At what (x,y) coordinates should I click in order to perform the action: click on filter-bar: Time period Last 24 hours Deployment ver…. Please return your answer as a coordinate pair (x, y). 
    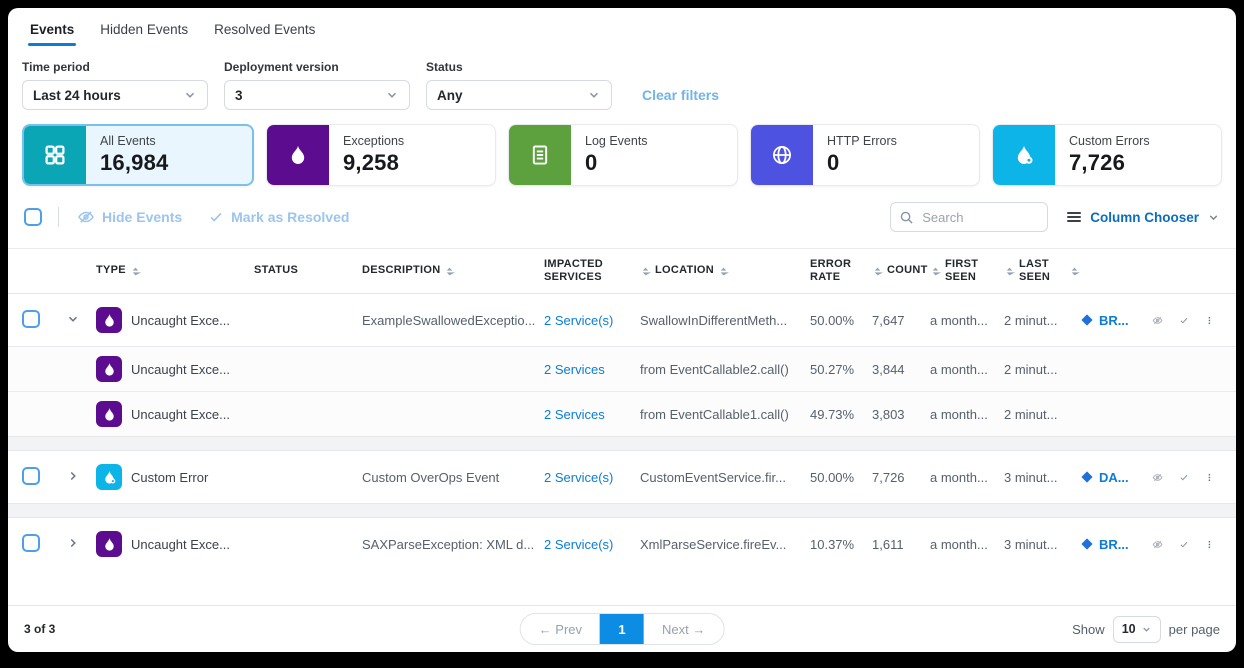
    Looking at the image, I should click on (622, 78).